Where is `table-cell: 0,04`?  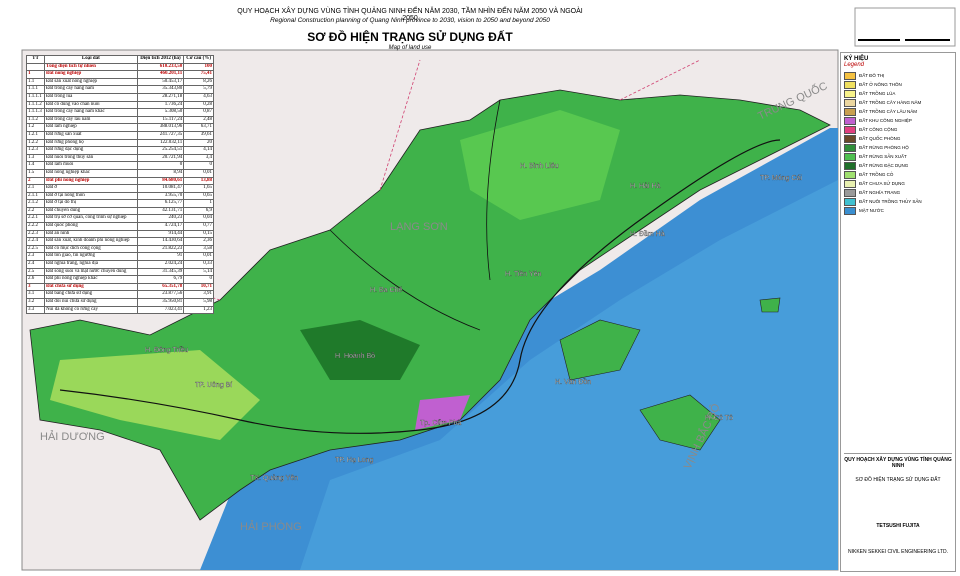
table-cell: 0,04 is located at coordinates (198, 219).